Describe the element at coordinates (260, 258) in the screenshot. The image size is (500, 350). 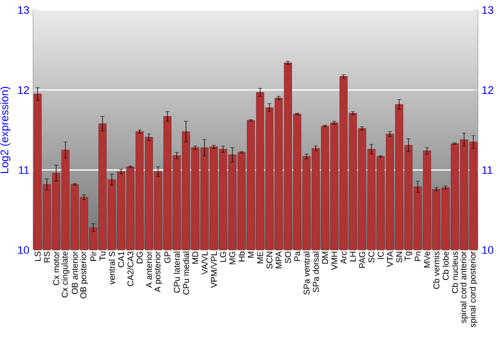
I see `x-tick-label: ME` at that location.